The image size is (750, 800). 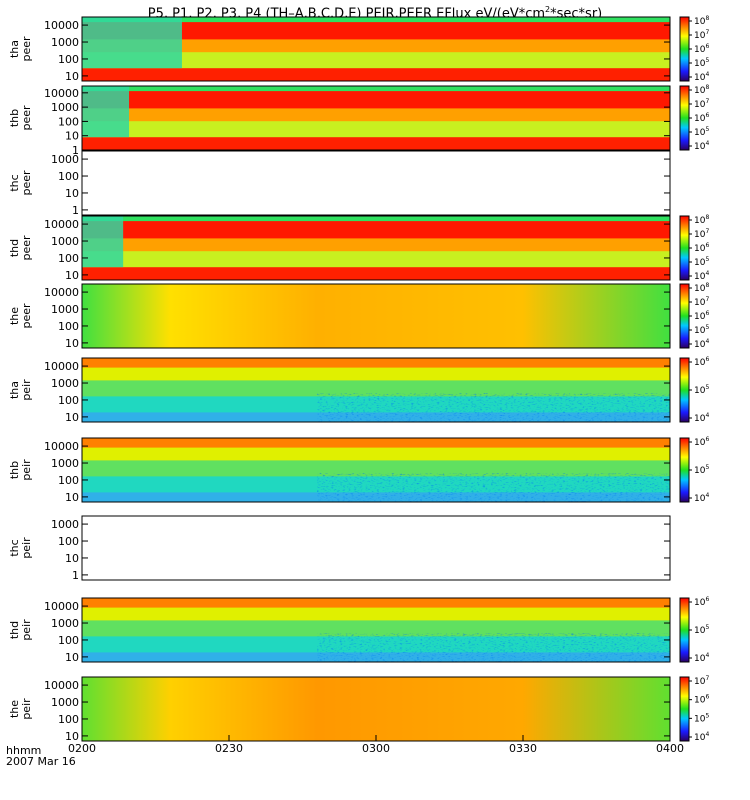 I want to click on y-axis-label: tha, so click(x=14, y=390).